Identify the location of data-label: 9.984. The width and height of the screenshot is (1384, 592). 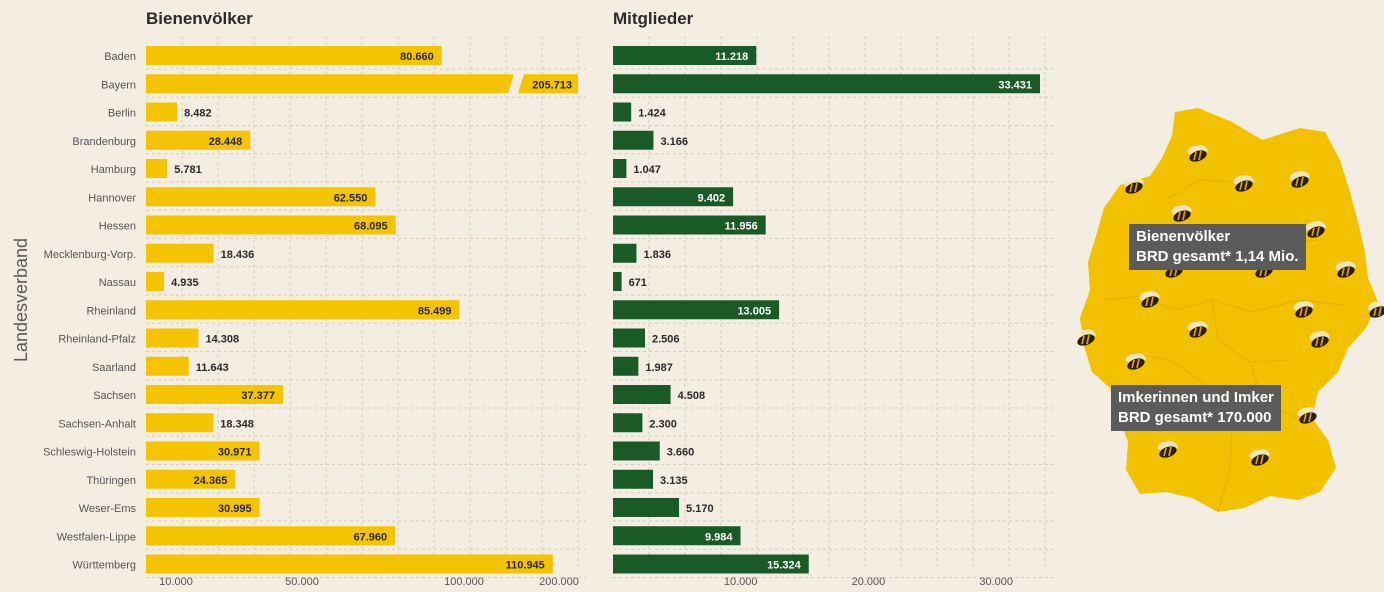
(719, 537).